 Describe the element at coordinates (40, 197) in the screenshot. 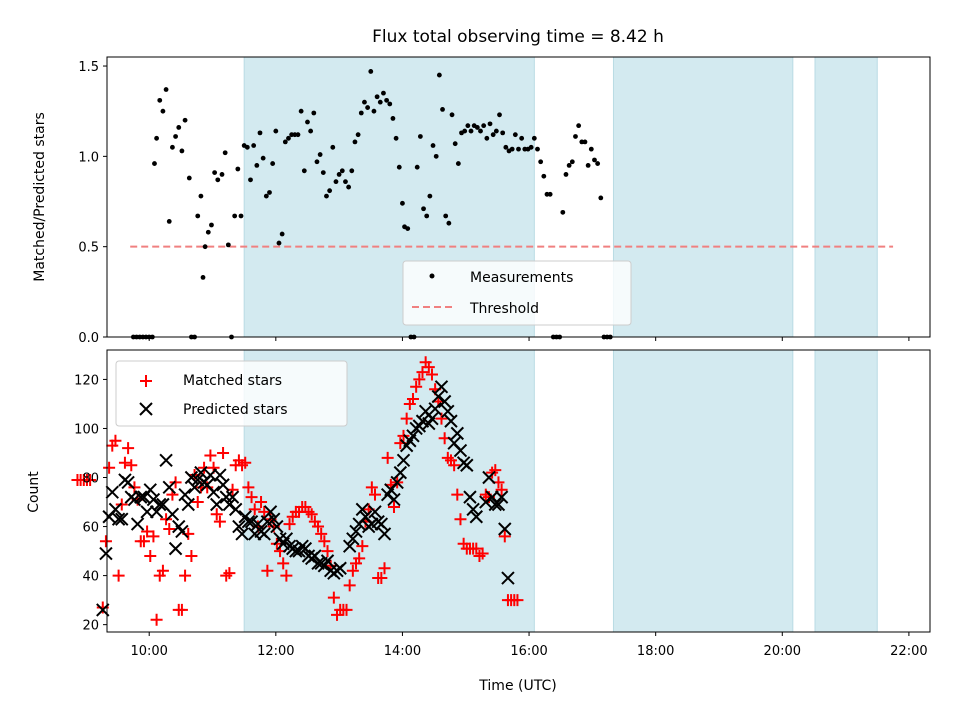

I see `top-y-axis-label: Matched/Predicted stars` at that location.